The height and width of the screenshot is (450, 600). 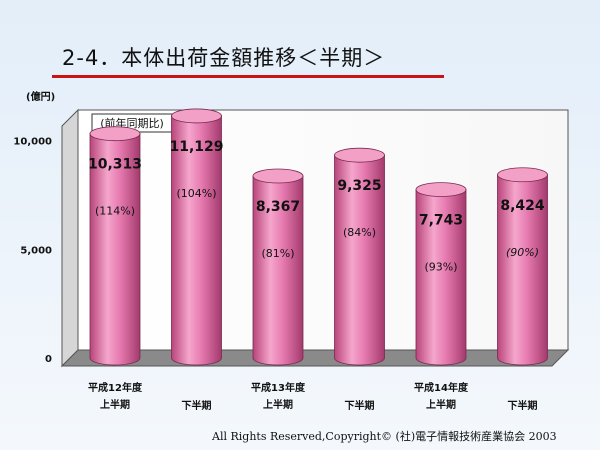 What do you see at coordinates (224, 58) in the screenshot?
I see `page-title: 2-4．本体出荷金額推移＜半期＞` at bounding box center [224, 58].